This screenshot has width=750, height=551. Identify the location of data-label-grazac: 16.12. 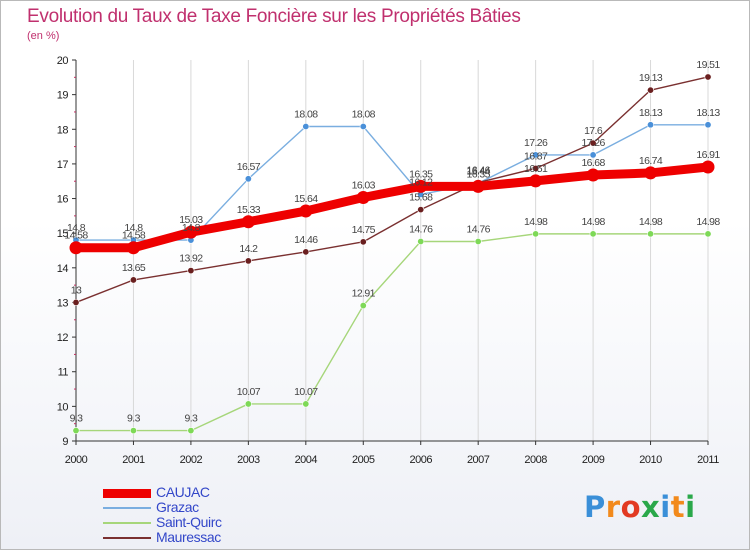
(421, 182).